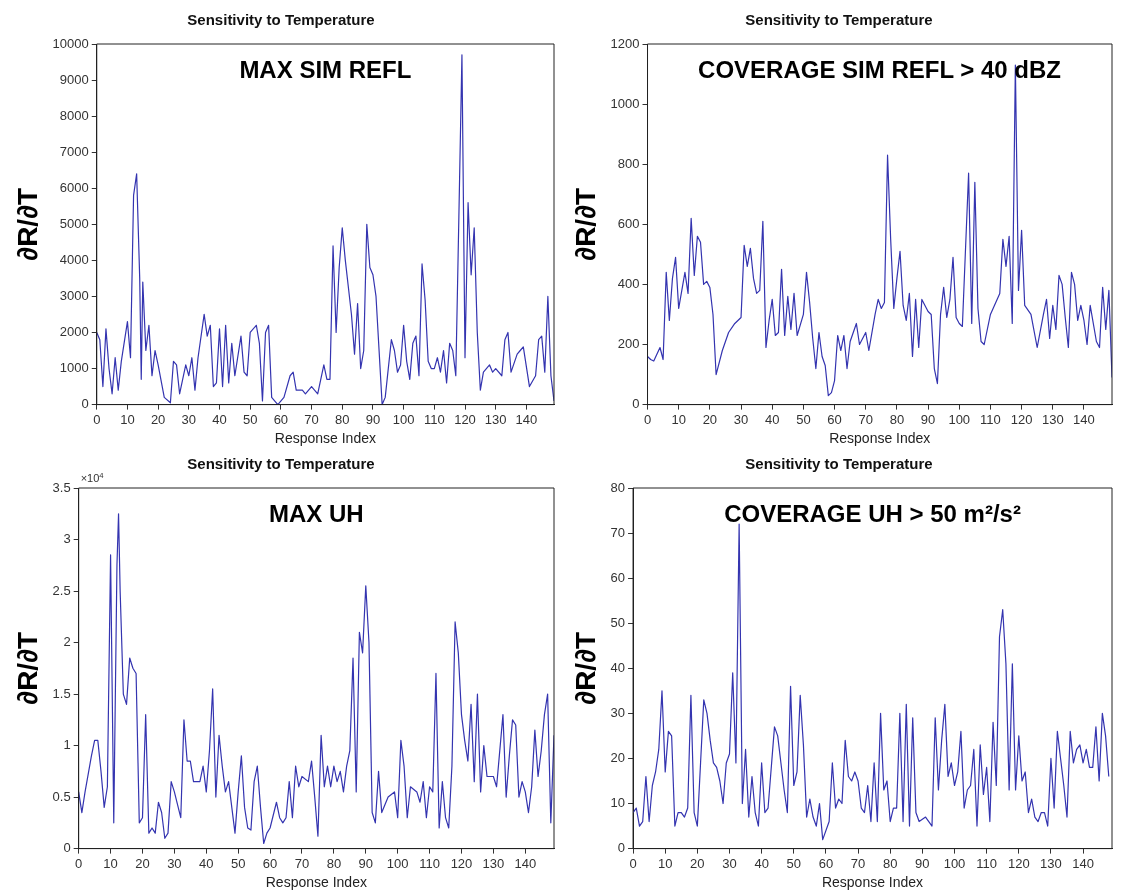  I want to click on y-tick-label: 0.5, so click(61, 796).